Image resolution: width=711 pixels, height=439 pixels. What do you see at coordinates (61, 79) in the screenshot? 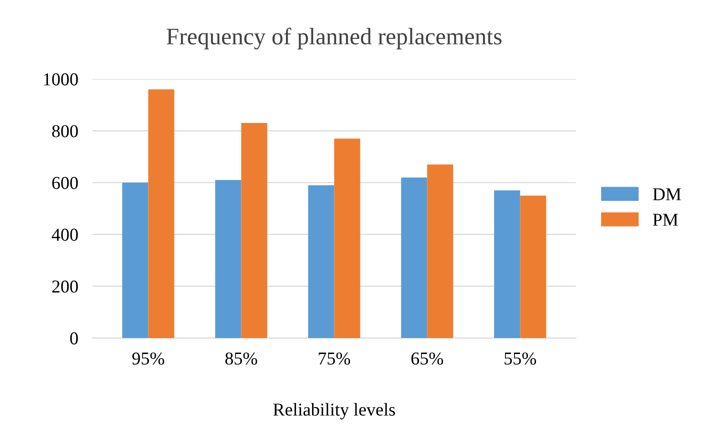
I see `y-tick-label: 1000` at bounding box center [61, 79].